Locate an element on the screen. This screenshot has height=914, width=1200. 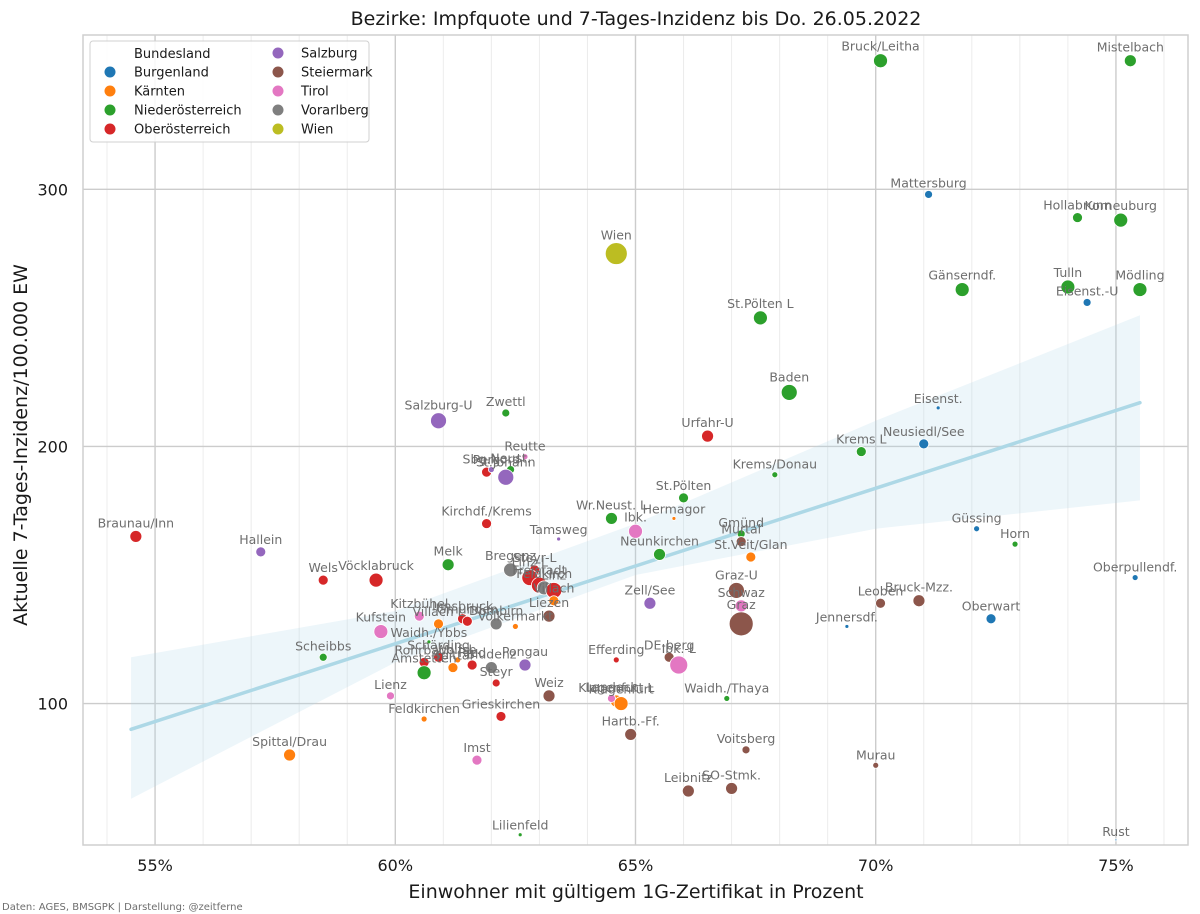
point-label: Lienz is located at coordinates (390, 684).